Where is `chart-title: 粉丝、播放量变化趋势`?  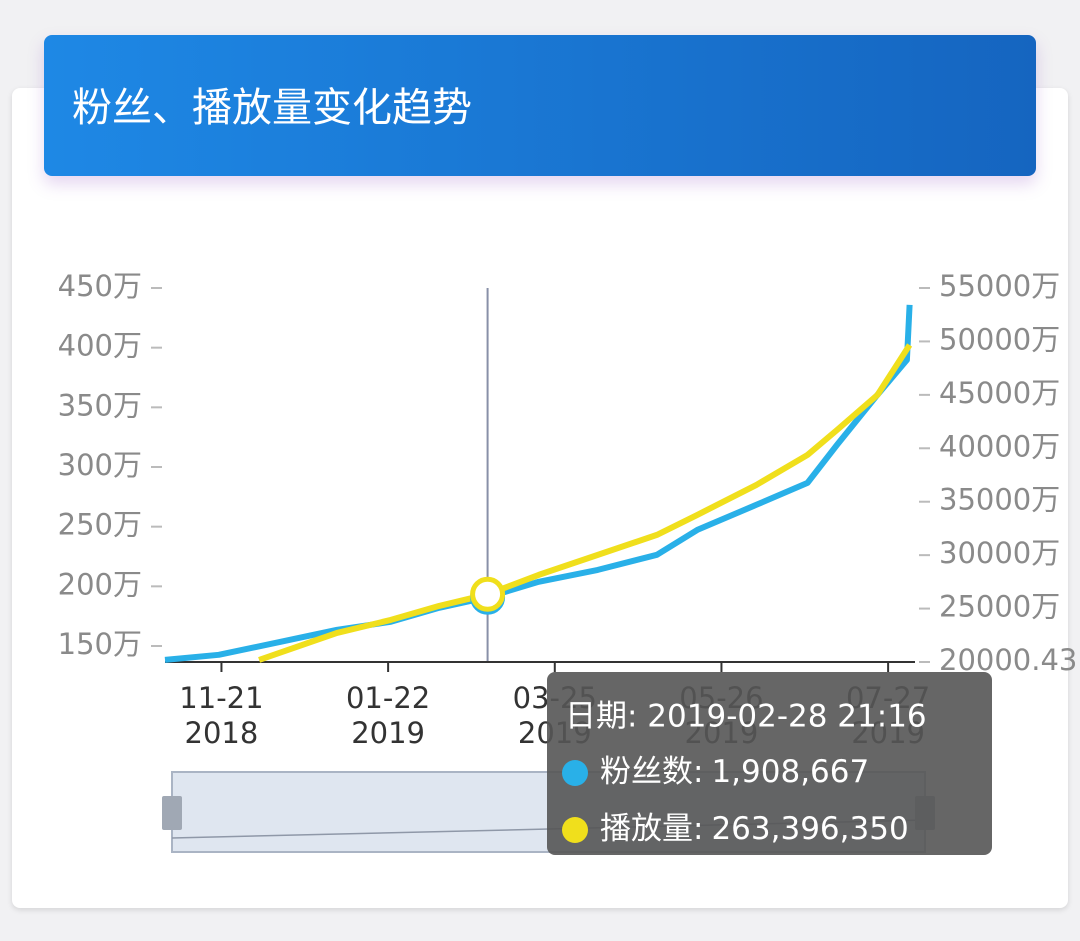 chart-title: 粉丝、播放量变化趋势 is located at coordinates (272, 108).